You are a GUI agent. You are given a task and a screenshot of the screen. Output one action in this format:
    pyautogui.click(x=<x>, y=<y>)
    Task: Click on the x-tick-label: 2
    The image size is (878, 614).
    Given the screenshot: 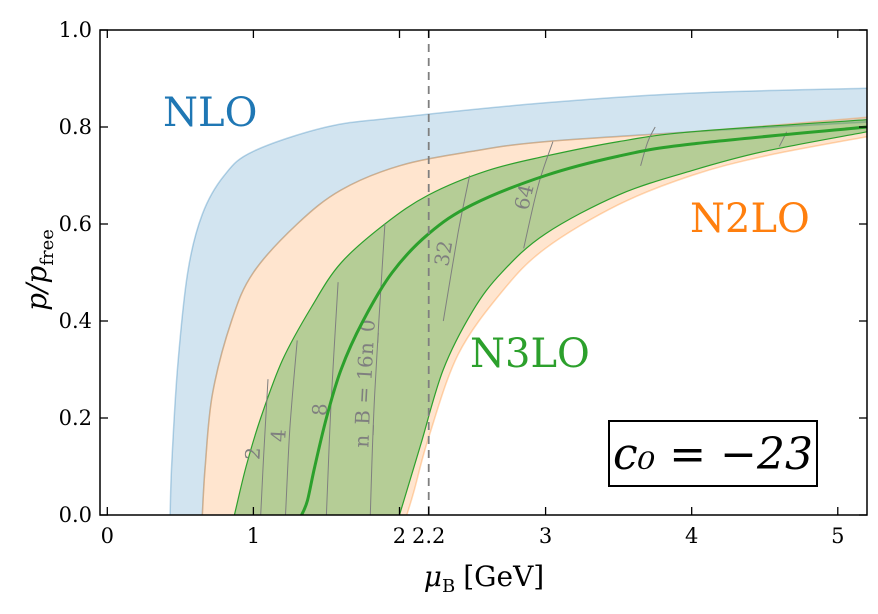 What is the action you would take?
    pyautogui.click(x=399, y=536)
    